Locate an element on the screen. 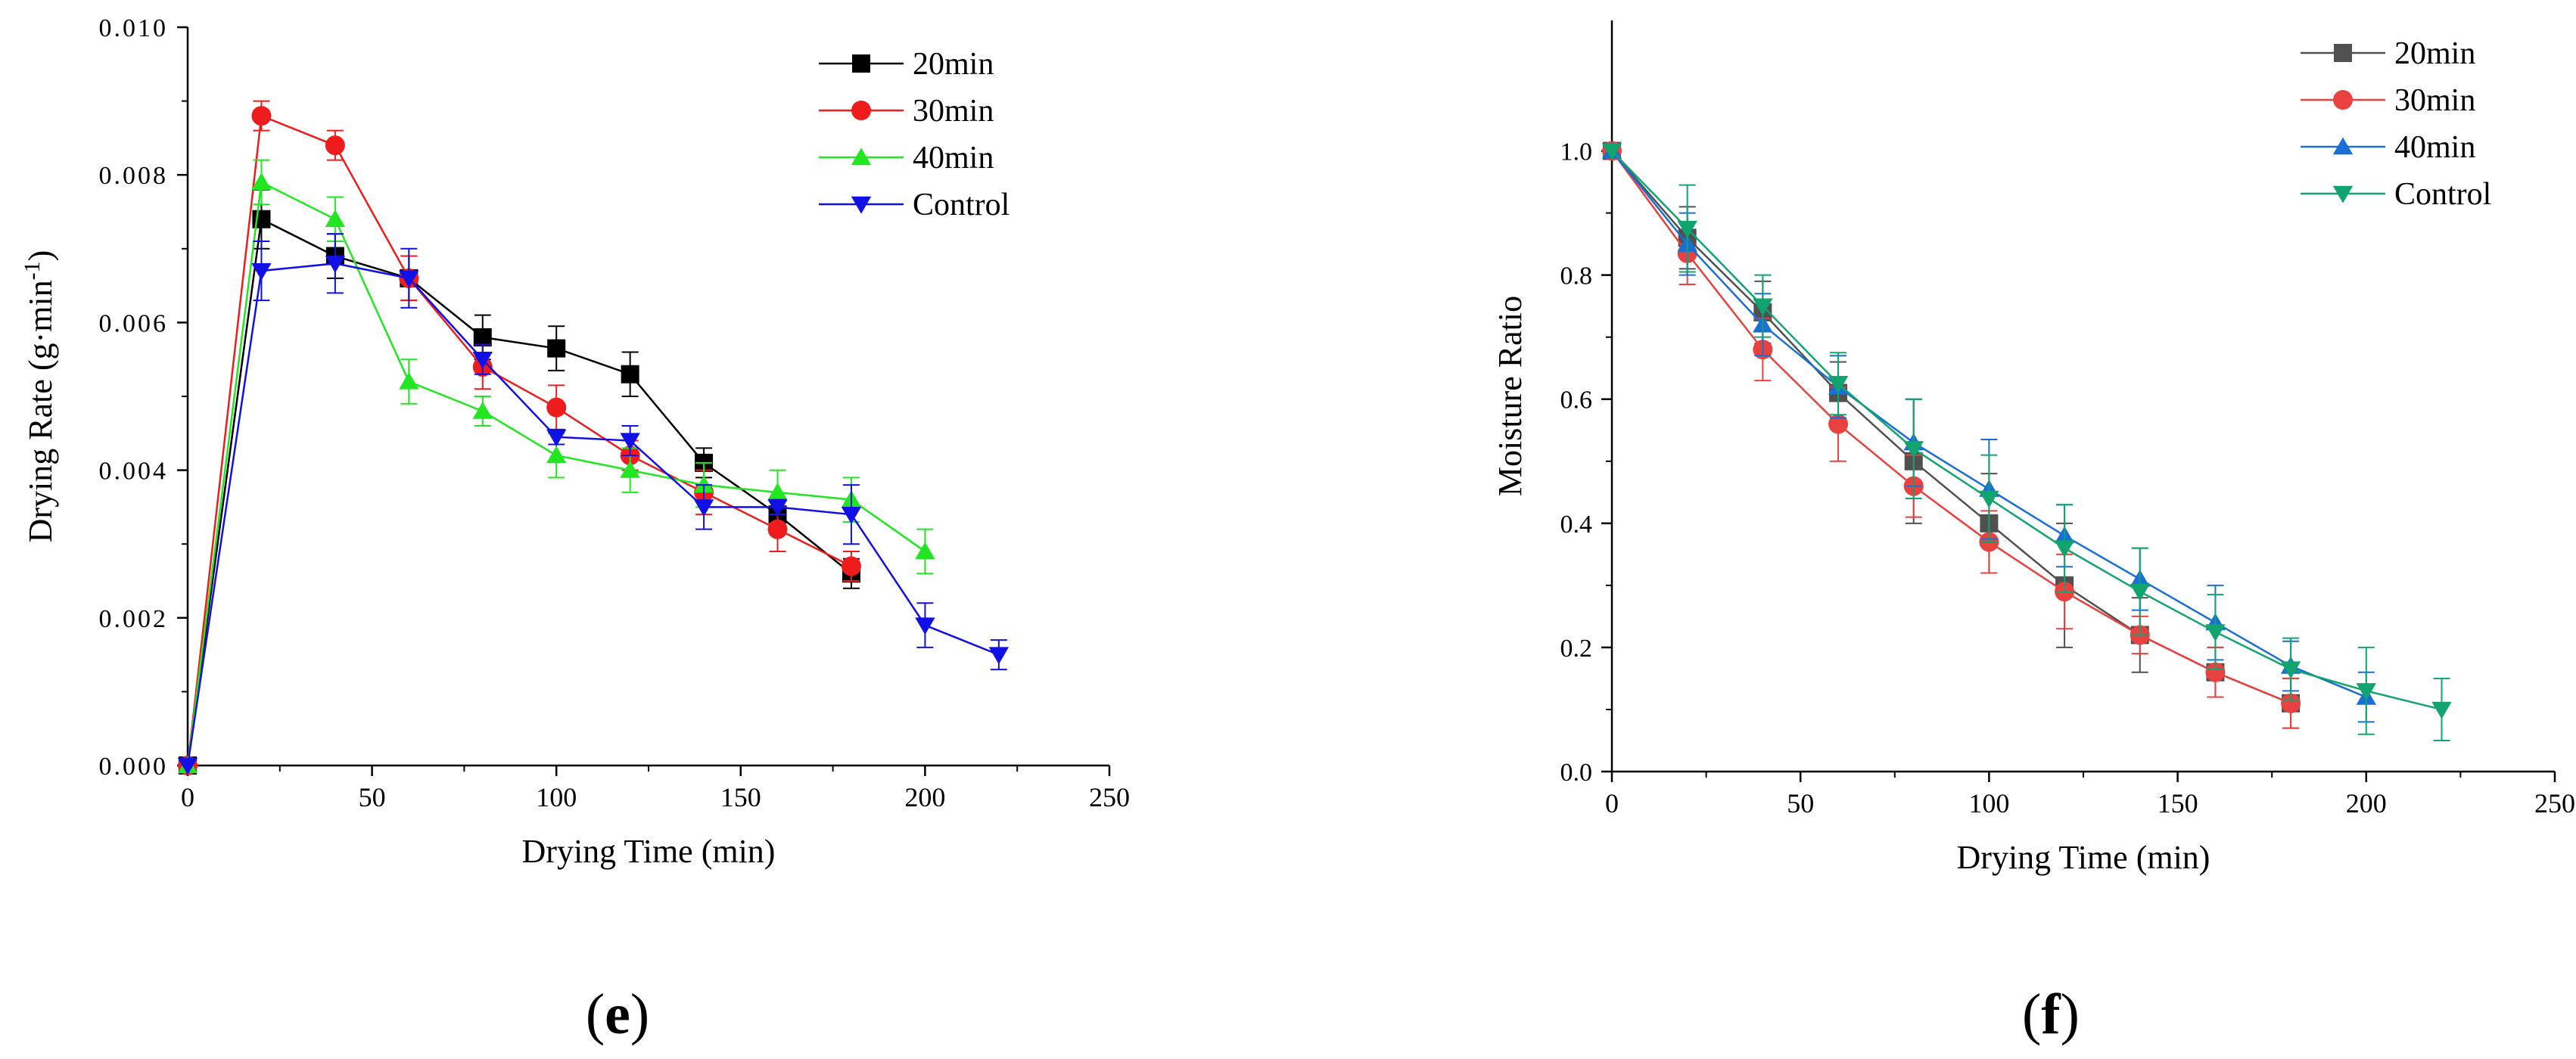  y-axis-label: Moisture Ratio is located at coordinates (1510, 396).